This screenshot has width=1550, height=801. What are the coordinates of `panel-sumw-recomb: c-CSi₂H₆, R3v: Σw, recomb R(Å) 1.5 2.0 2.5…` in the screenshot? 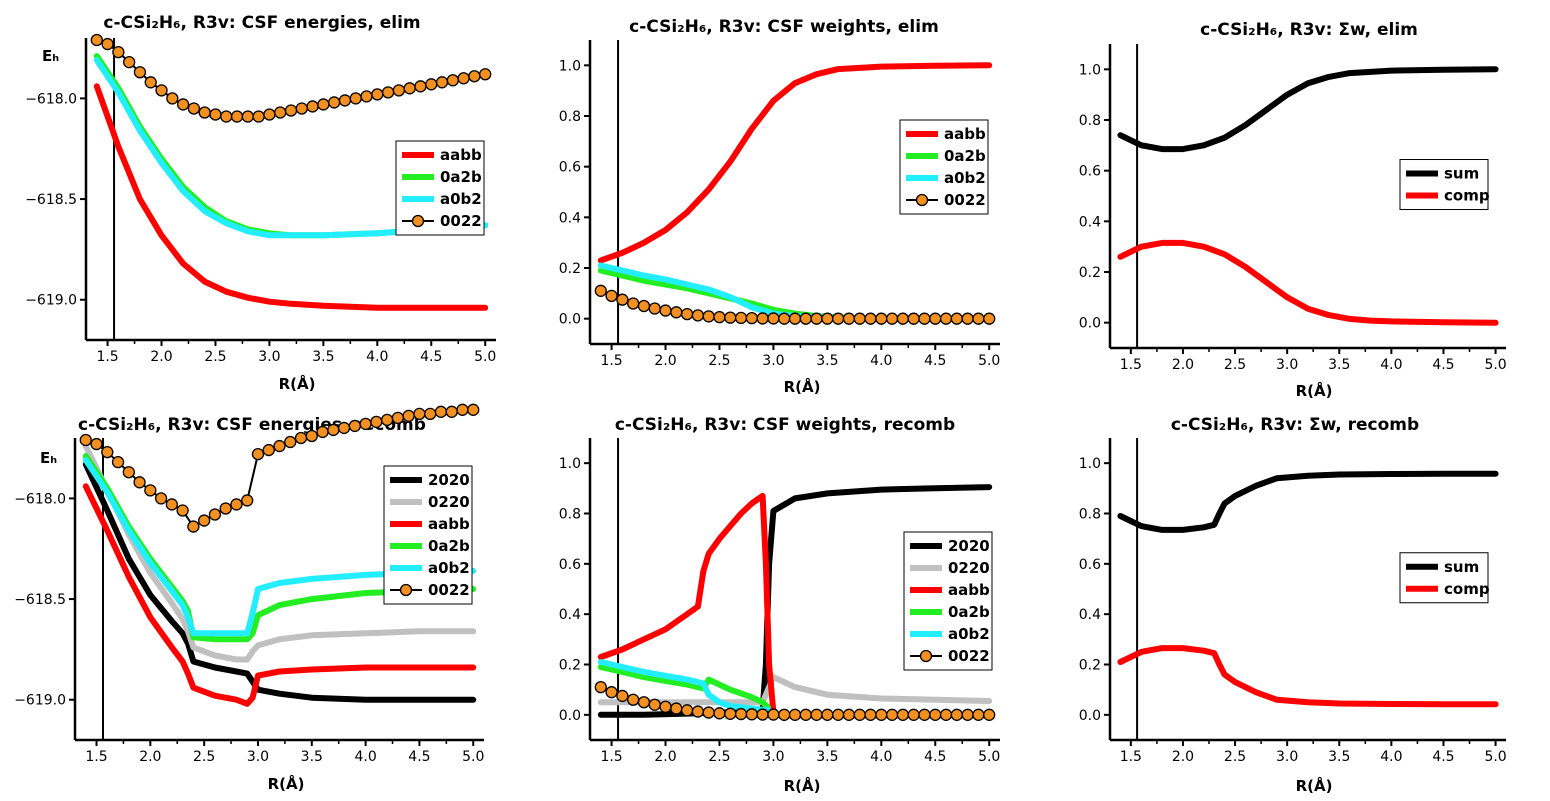 It's located at (1293, 605).